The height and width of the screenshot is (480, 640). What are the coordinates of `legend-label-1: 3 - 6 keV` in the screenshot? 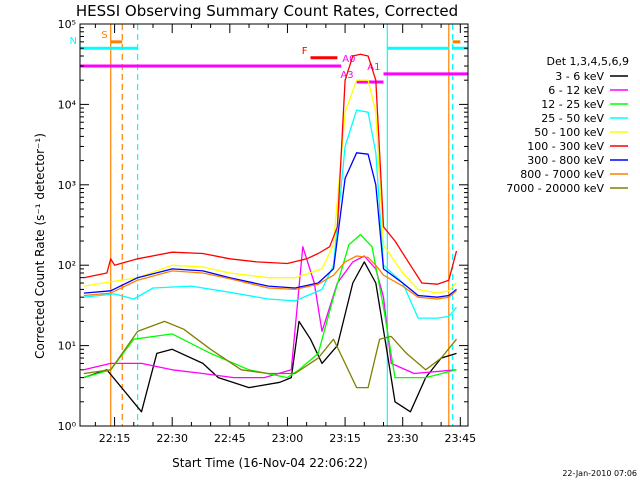 It's located at (579, 76).